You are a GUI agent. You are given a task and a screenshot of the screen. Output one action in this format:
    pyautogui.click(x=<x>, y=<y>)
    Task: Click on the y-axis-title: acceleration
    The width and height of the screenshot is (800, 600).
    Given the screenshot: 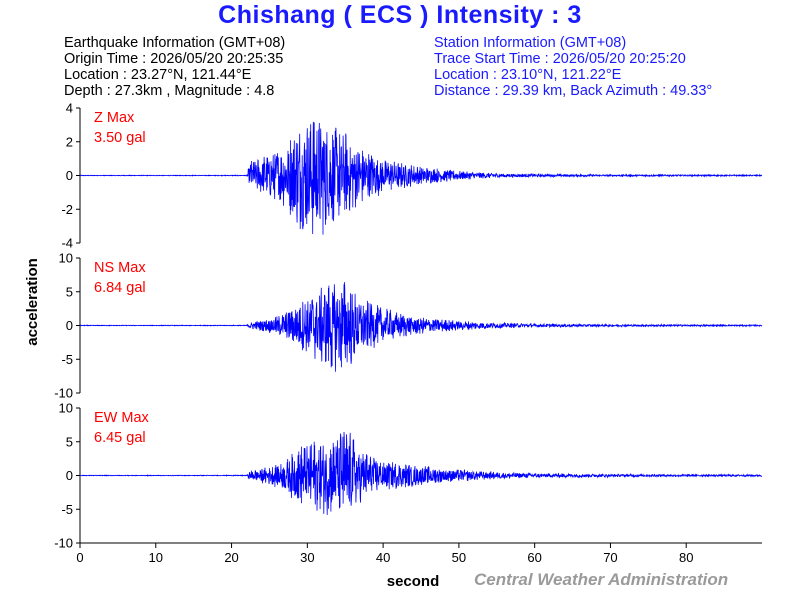 What is the action you would take?
    pyautogui.click(x=32, y=302)
    